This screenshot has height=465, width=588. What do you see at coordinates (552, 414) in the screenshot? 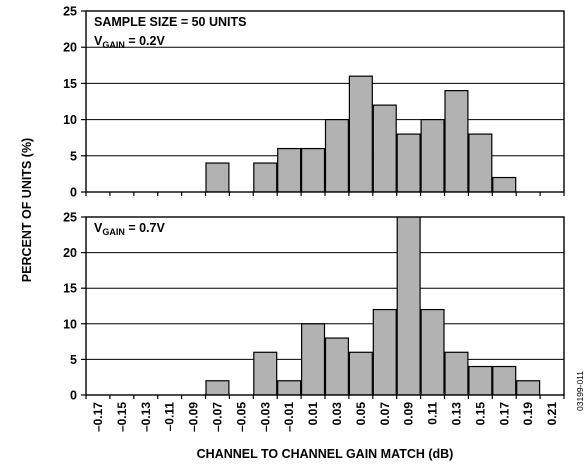
I see `x-tick-label: 0.21` at bounding box center [552, 414].